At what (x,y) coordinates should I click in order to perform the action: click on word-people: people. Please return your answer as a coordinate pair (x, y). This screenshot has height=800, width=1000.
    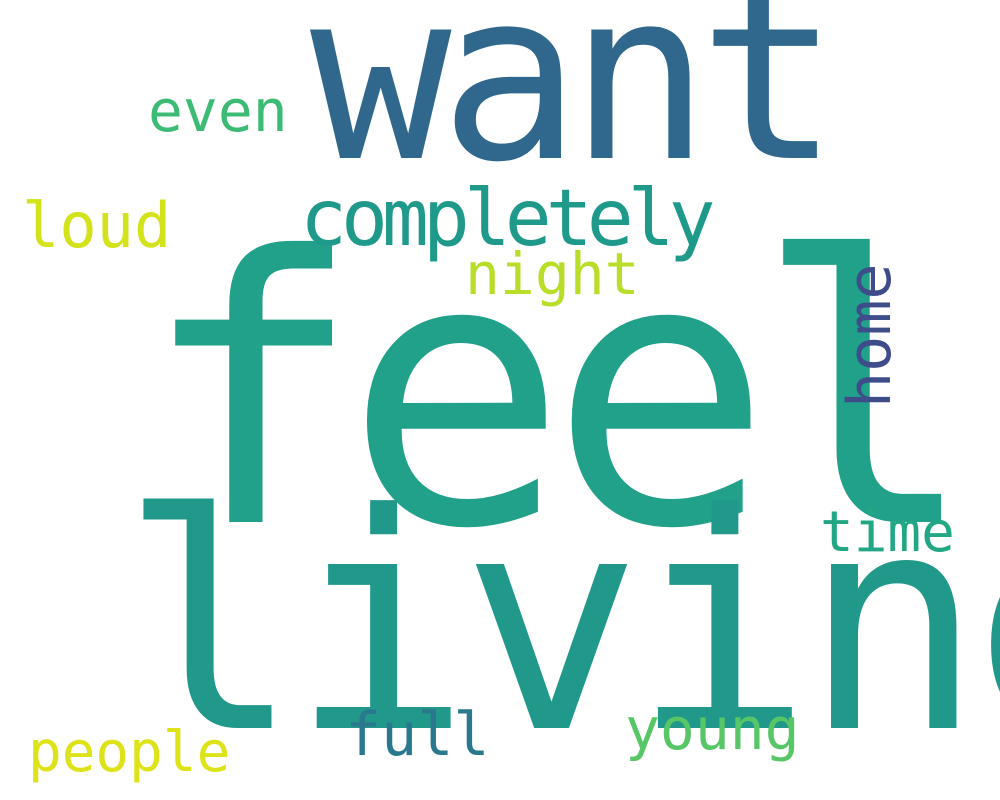
    Looking at the image, I should click on (129, 752).